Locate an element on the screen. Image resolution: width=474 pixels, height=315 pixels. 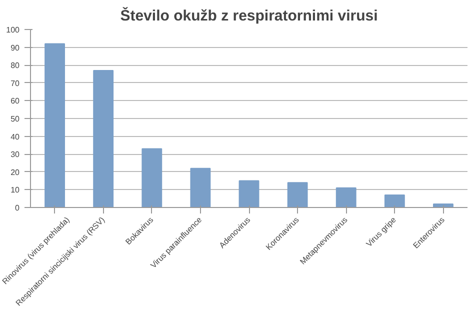
y-tick-label: 30 is located at coordinates (15, 155).